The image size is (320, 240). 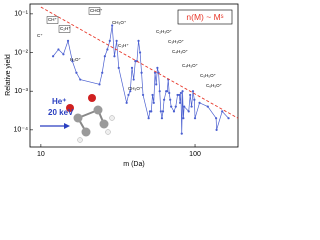 I want to click on fragment-label: CH⁺, so click(x=52, y=19).